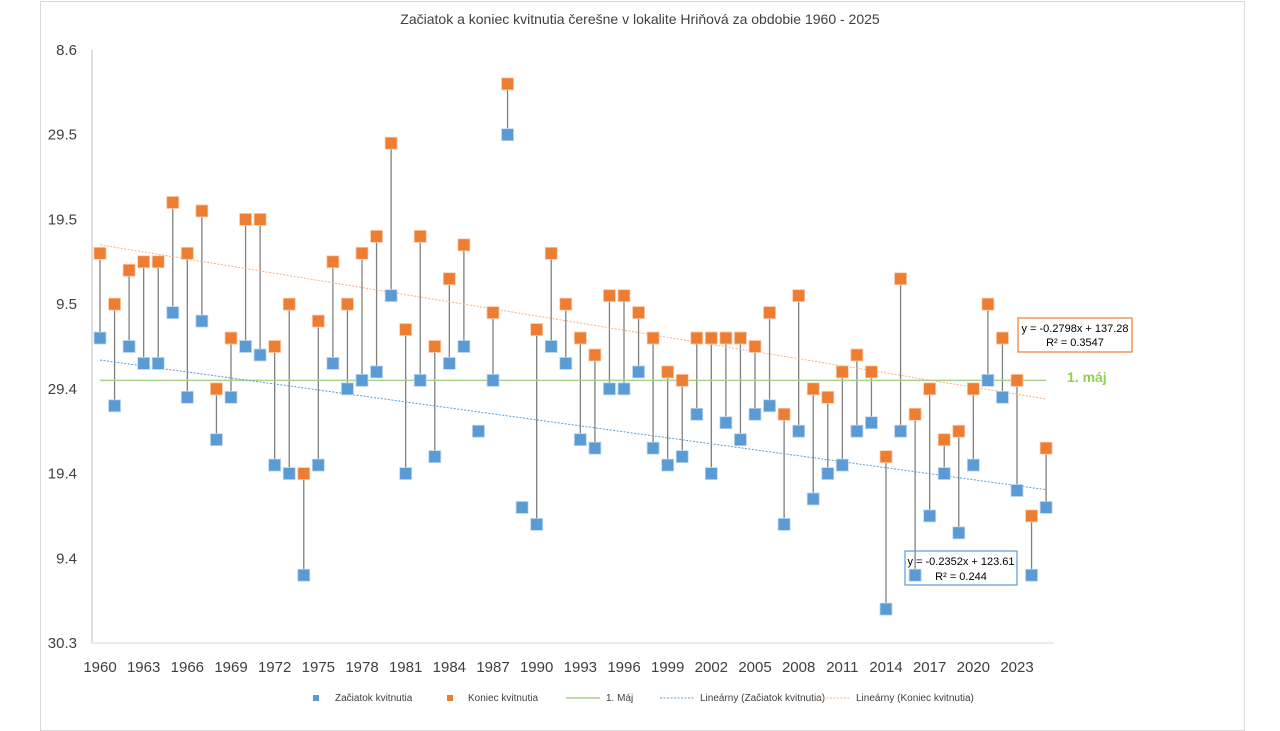  I want to click on y-tick-label: 9.4, so click(66, 558).